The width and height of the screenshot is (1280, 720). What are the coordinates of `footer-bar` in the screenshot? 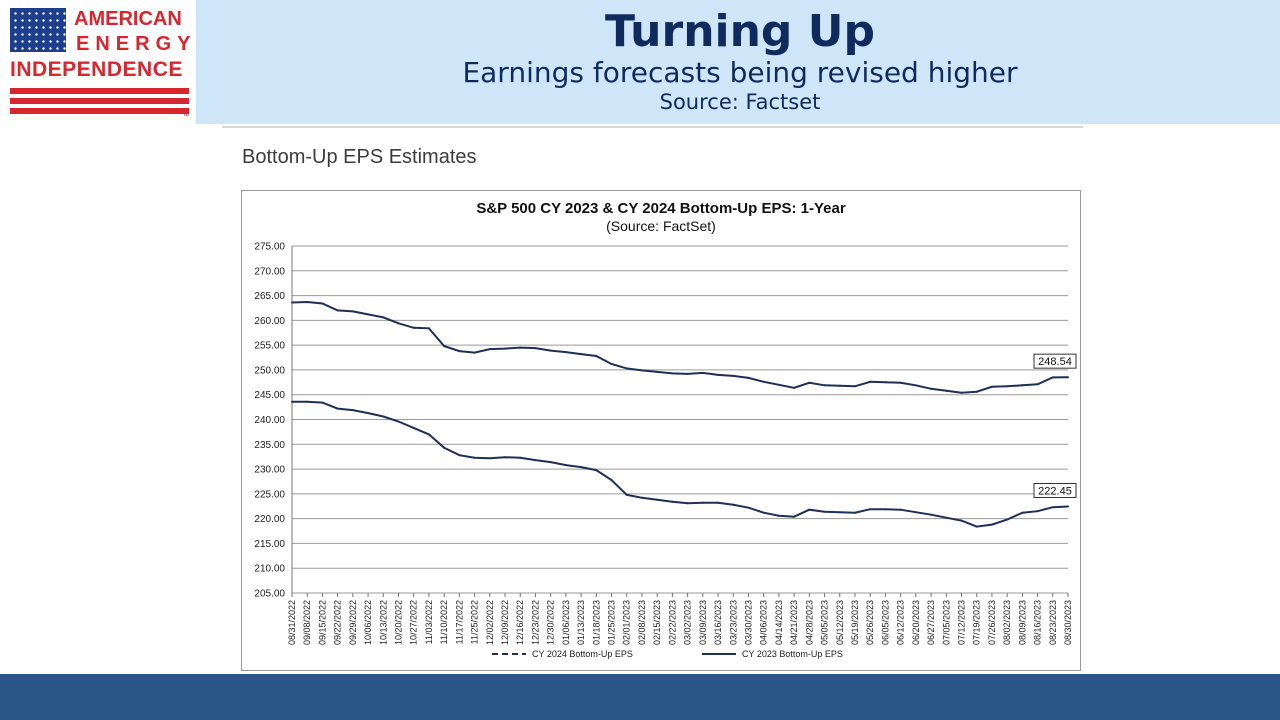 It's located at (640, 697).